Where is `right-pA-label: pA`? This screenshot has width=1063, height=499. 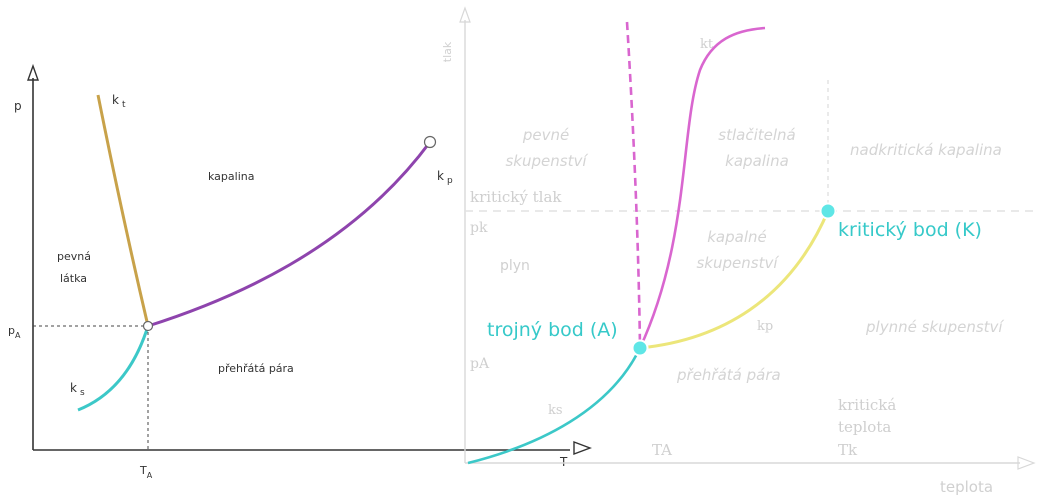
right-pA-label: pA is located at coordinates (480, 364).